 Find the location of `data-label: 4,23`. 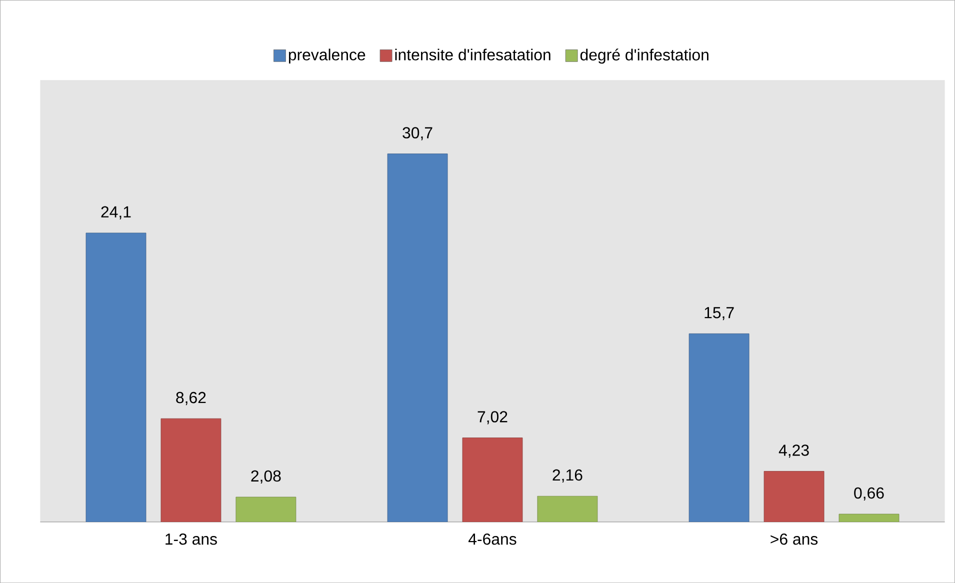

data-label: 4,23 is located at coordinates (793, 451).